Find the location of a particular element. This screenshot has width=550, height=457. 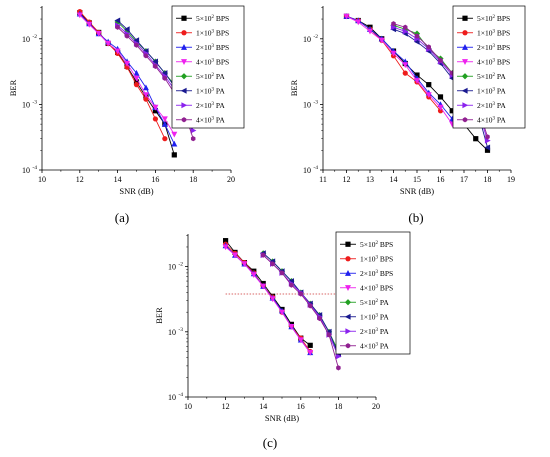

x-tick-label: 16 is located at coordinates (441, 179).